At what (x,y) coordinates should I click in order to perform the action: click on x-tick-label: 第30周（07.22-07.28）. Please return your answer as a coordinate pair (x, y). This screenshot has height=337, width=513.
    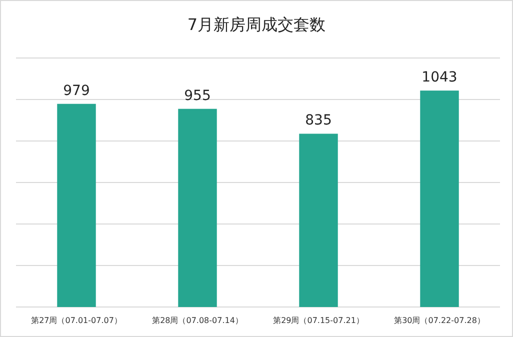
    Looking at the image, I should click on (439, 320).